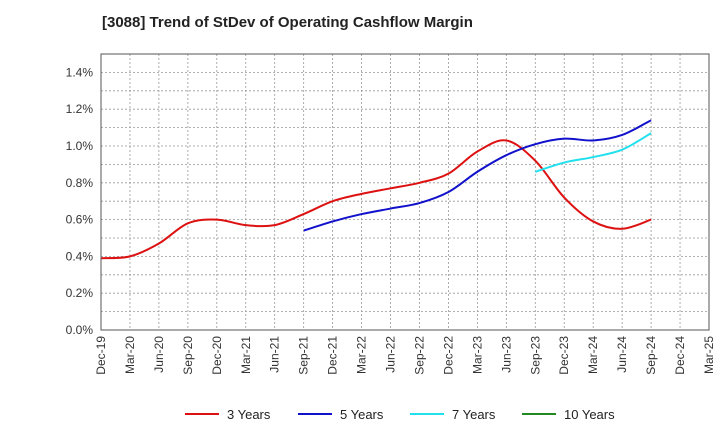 This screenshot has height=440, width=720. I want to click on x-tick-label: Mar-23, so click(477, 355).